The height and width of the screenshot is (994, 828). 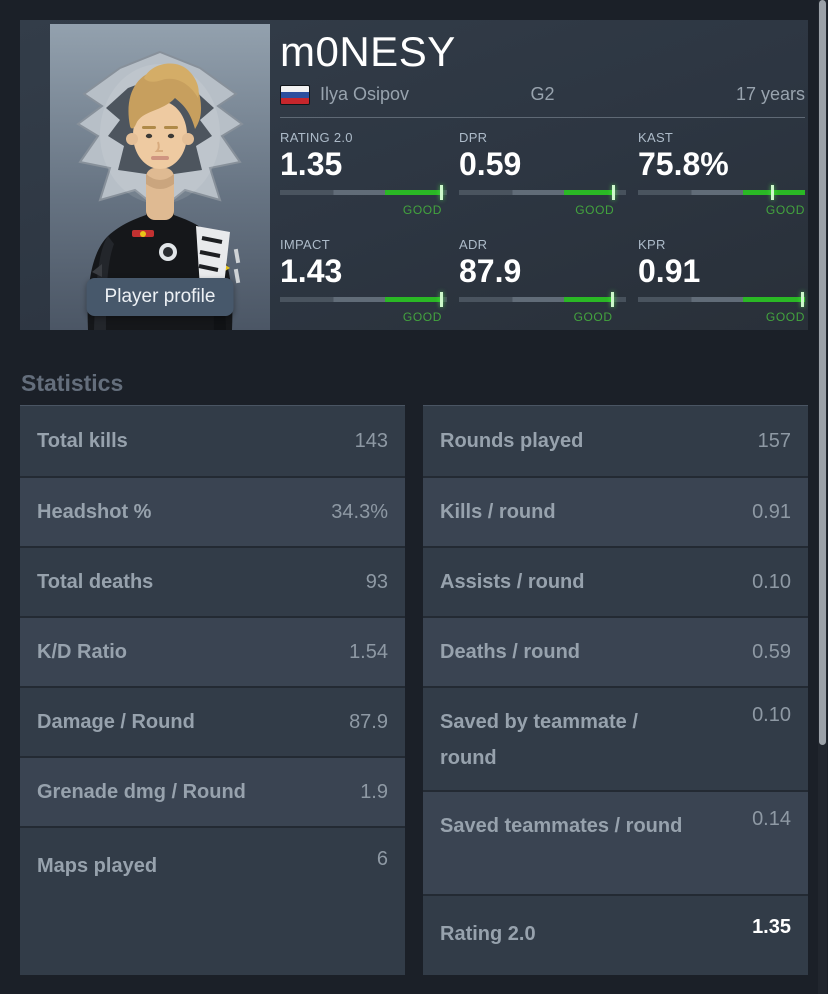 I want to click on rating-stat-value: 75.8%, so click(x=683, y=164).